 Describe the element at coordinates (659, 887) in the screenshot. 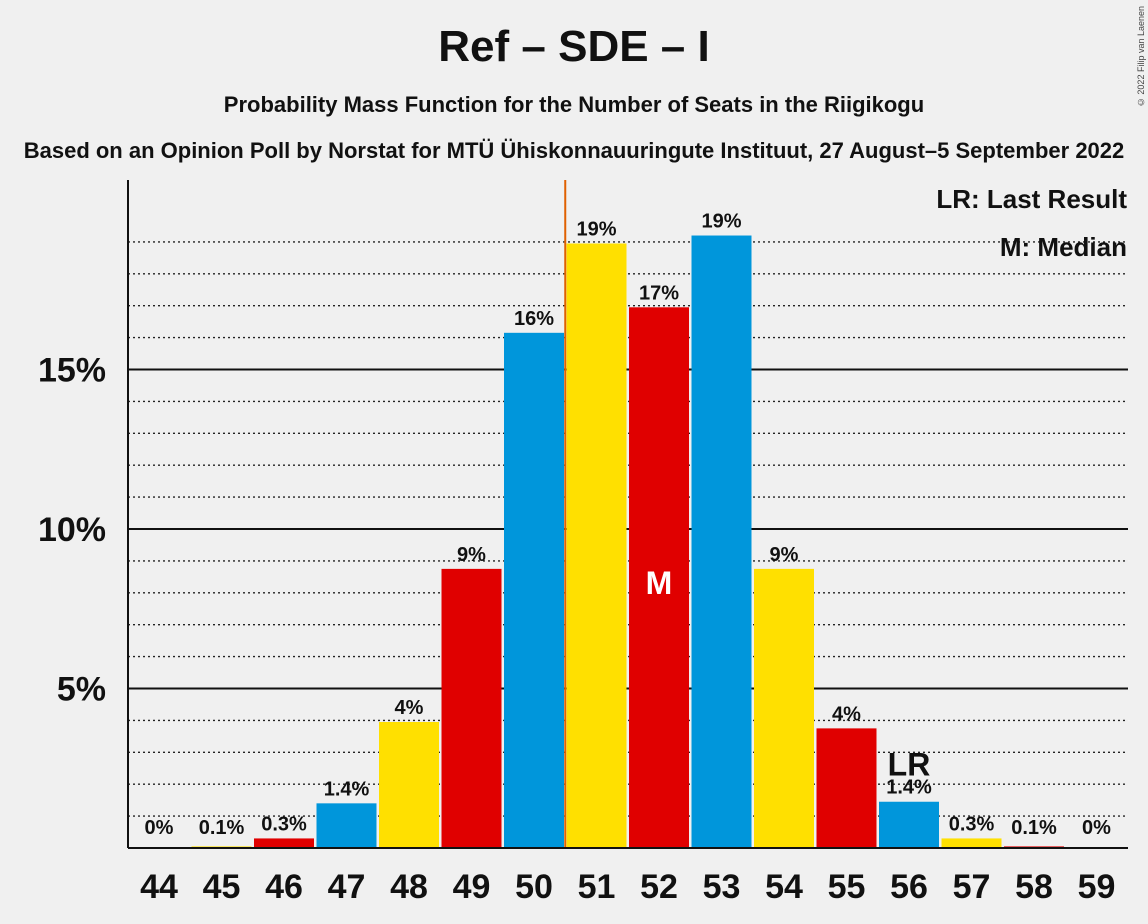

I see `x-tick-label: 52` at that location.